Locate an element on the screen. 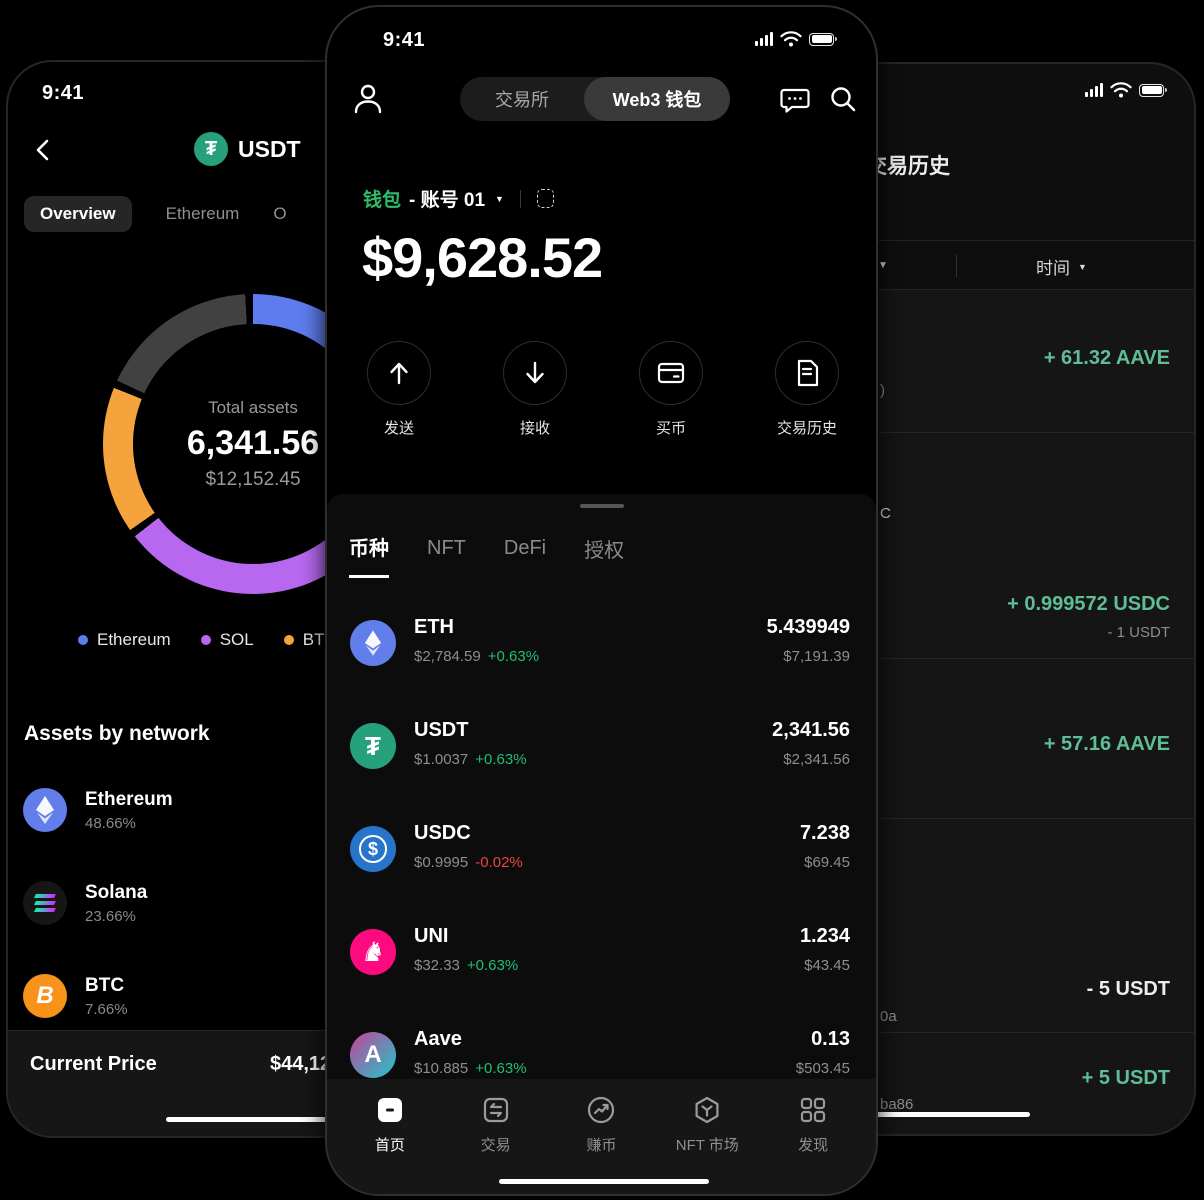 This screenshot has height=1200, width=1204. token-price: $2,784.59 is located at coordinates (447, 656).